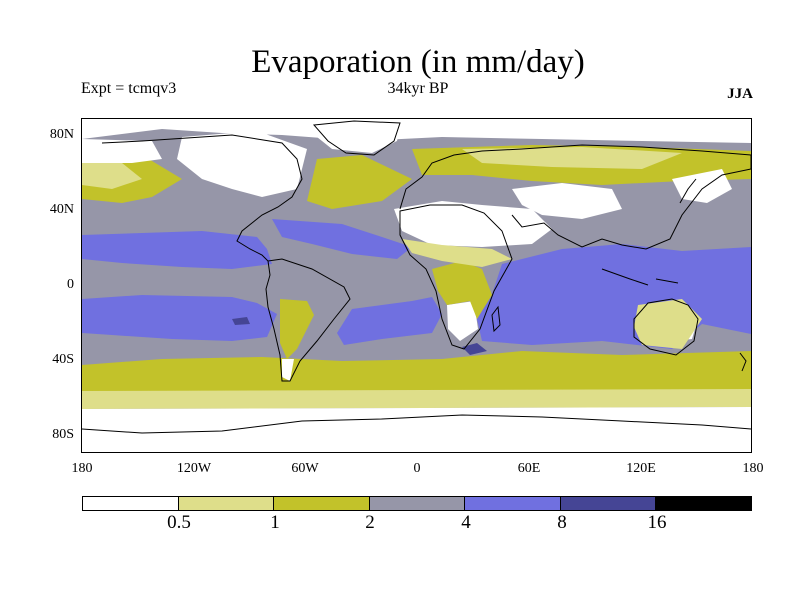  Describe the element at coordinates (702, 186) in the screenshot. I see `white-east-asia` at that location.